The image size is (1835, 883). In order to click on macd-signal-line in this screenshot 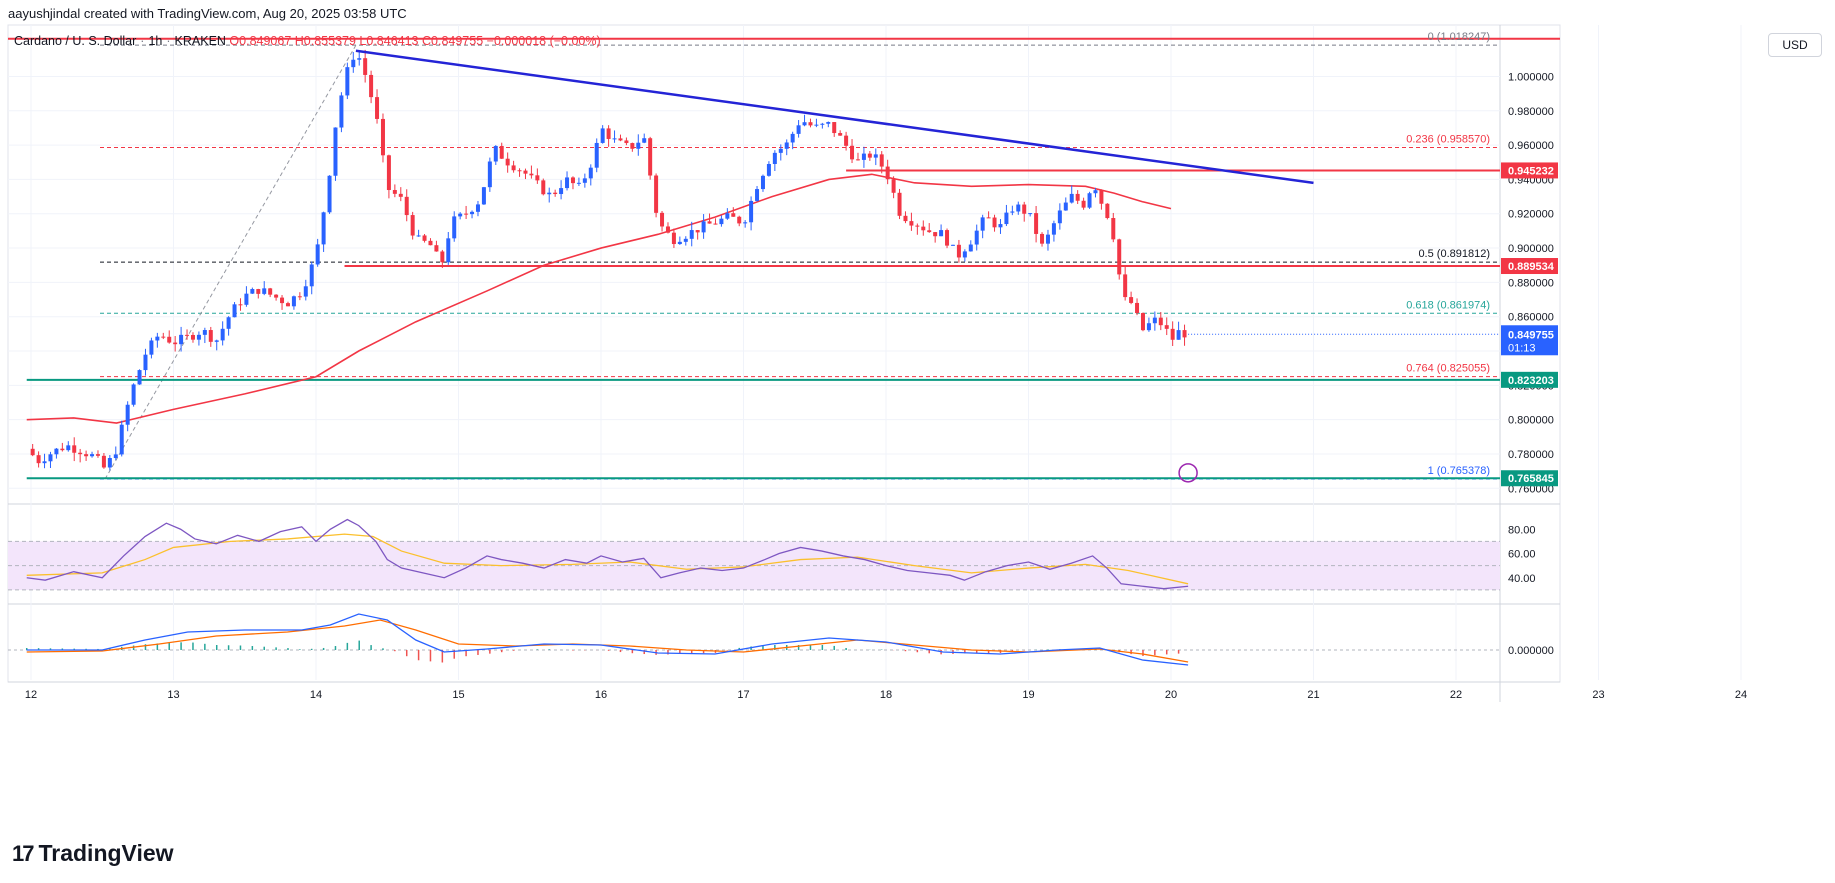, I will do `click(607, 641)`.